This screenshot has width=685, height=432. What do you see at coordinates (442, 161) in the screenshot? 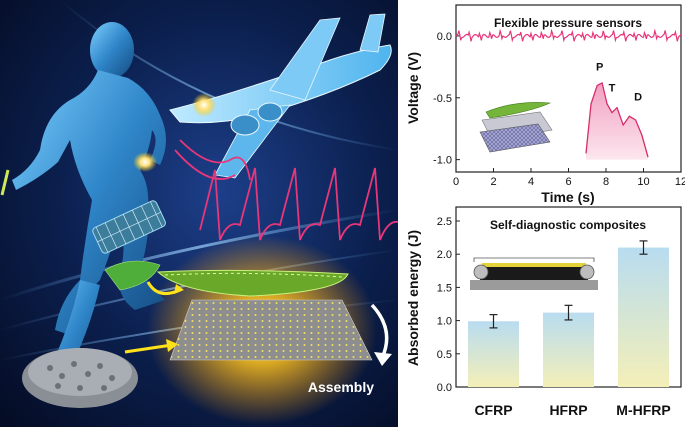
I see `y-tick-label: -1.0` at bounding box center [442, 161].